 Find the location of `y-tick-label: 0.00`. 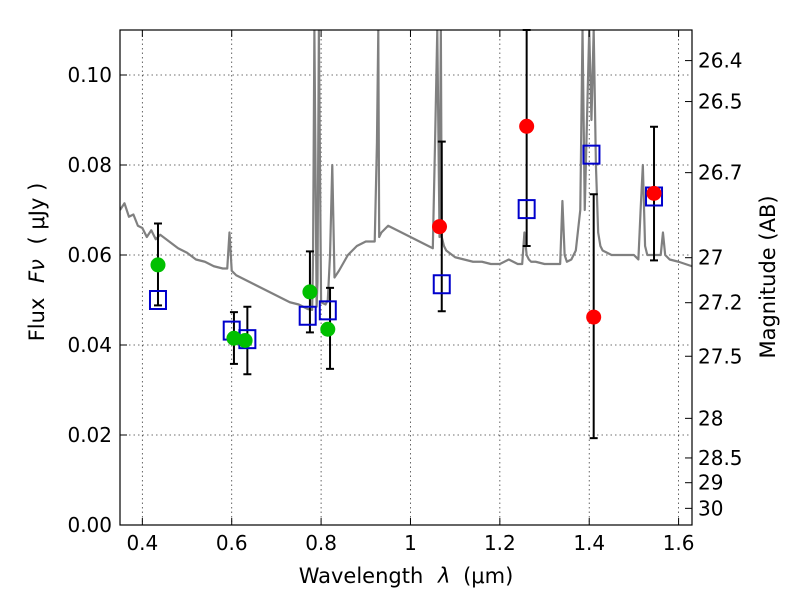

y-tick-label: 0.00 is located at coordinates (89, 525).